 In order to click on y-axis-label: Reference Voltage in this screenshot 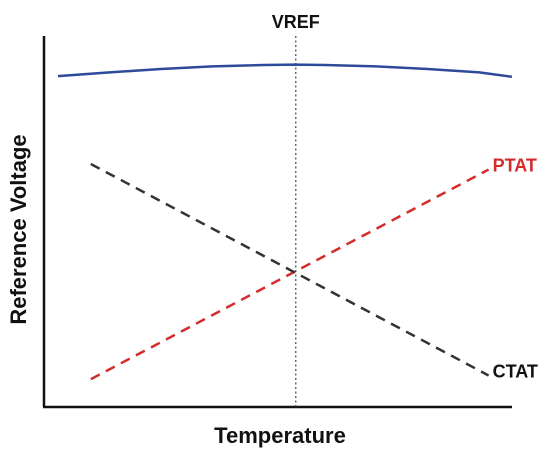, I will do `click(18, 229)`.